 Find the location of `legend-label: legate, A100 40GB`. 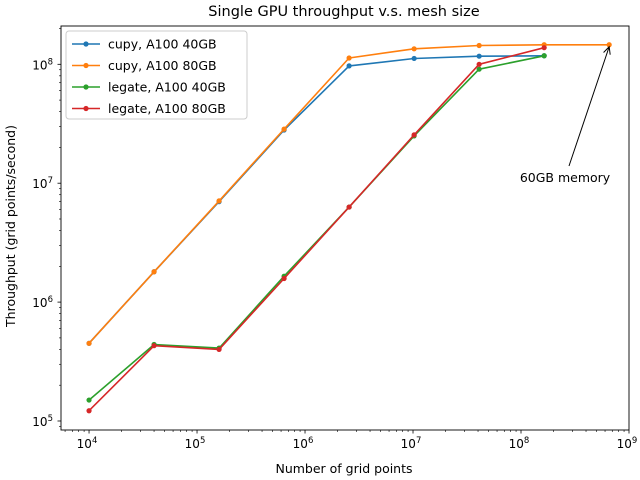

legend-label: legate, A100 40GB is located at coordinates (167, 87).